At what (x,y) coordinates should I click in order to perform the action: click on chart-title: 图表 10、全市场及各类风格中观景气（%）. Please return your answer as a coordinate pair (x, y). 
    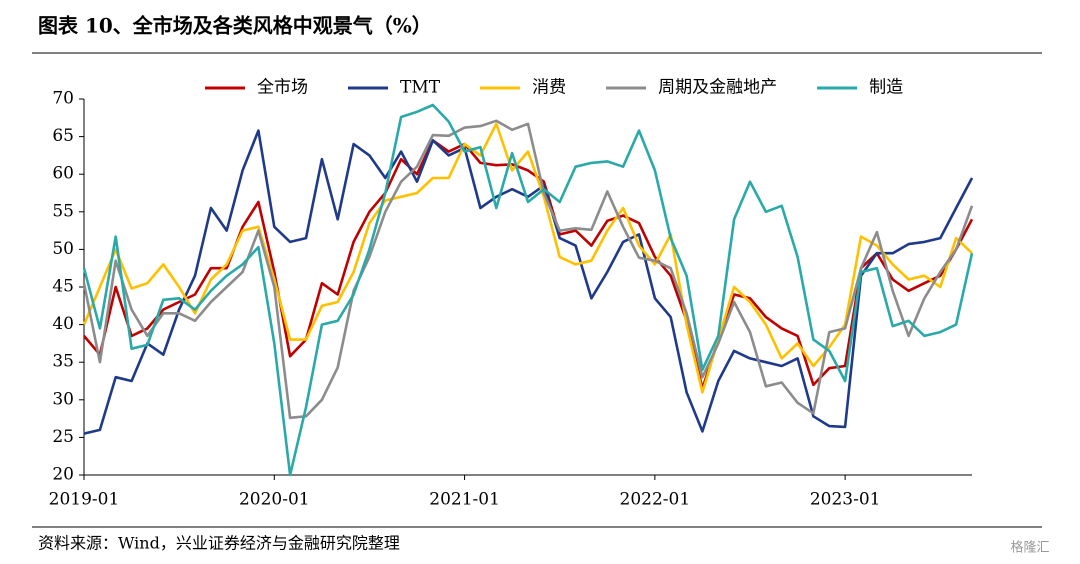
    Looking at the image, I should click on (235, 26).